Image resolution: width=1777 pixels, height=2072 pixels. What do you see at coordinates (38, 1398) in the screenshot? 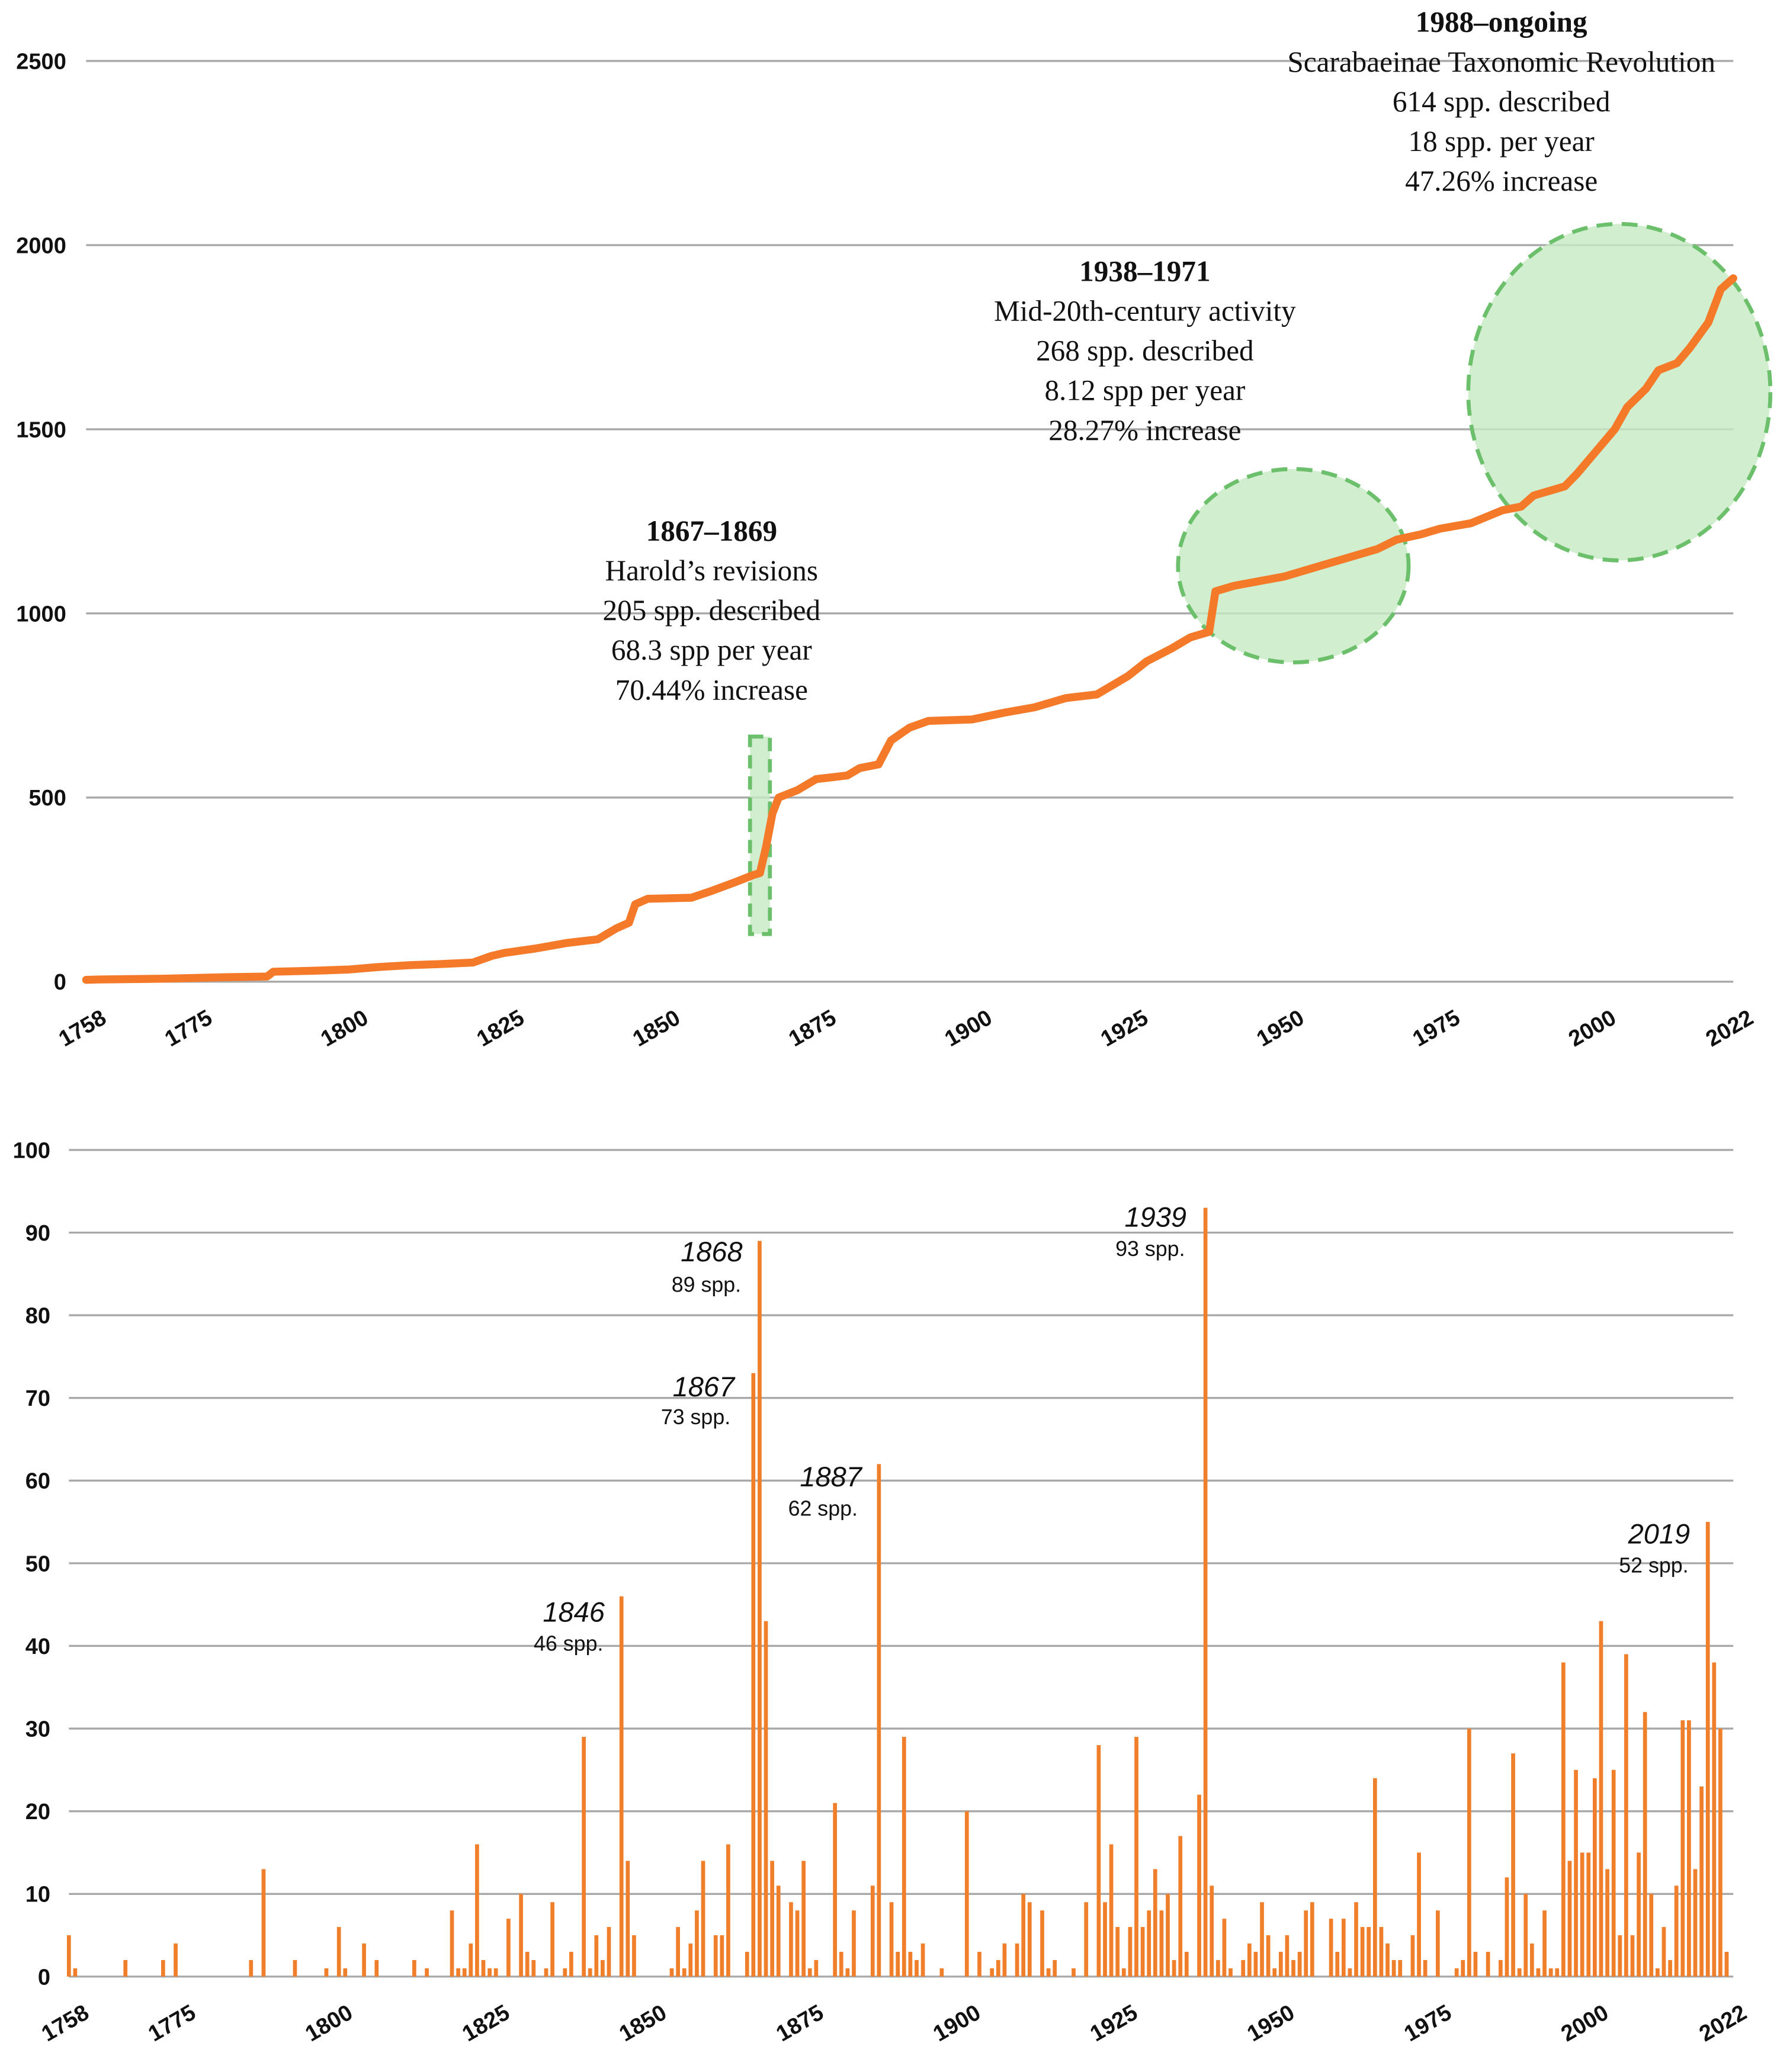
I see `y-tick-label: 70` at bounding box center [38, 1398].